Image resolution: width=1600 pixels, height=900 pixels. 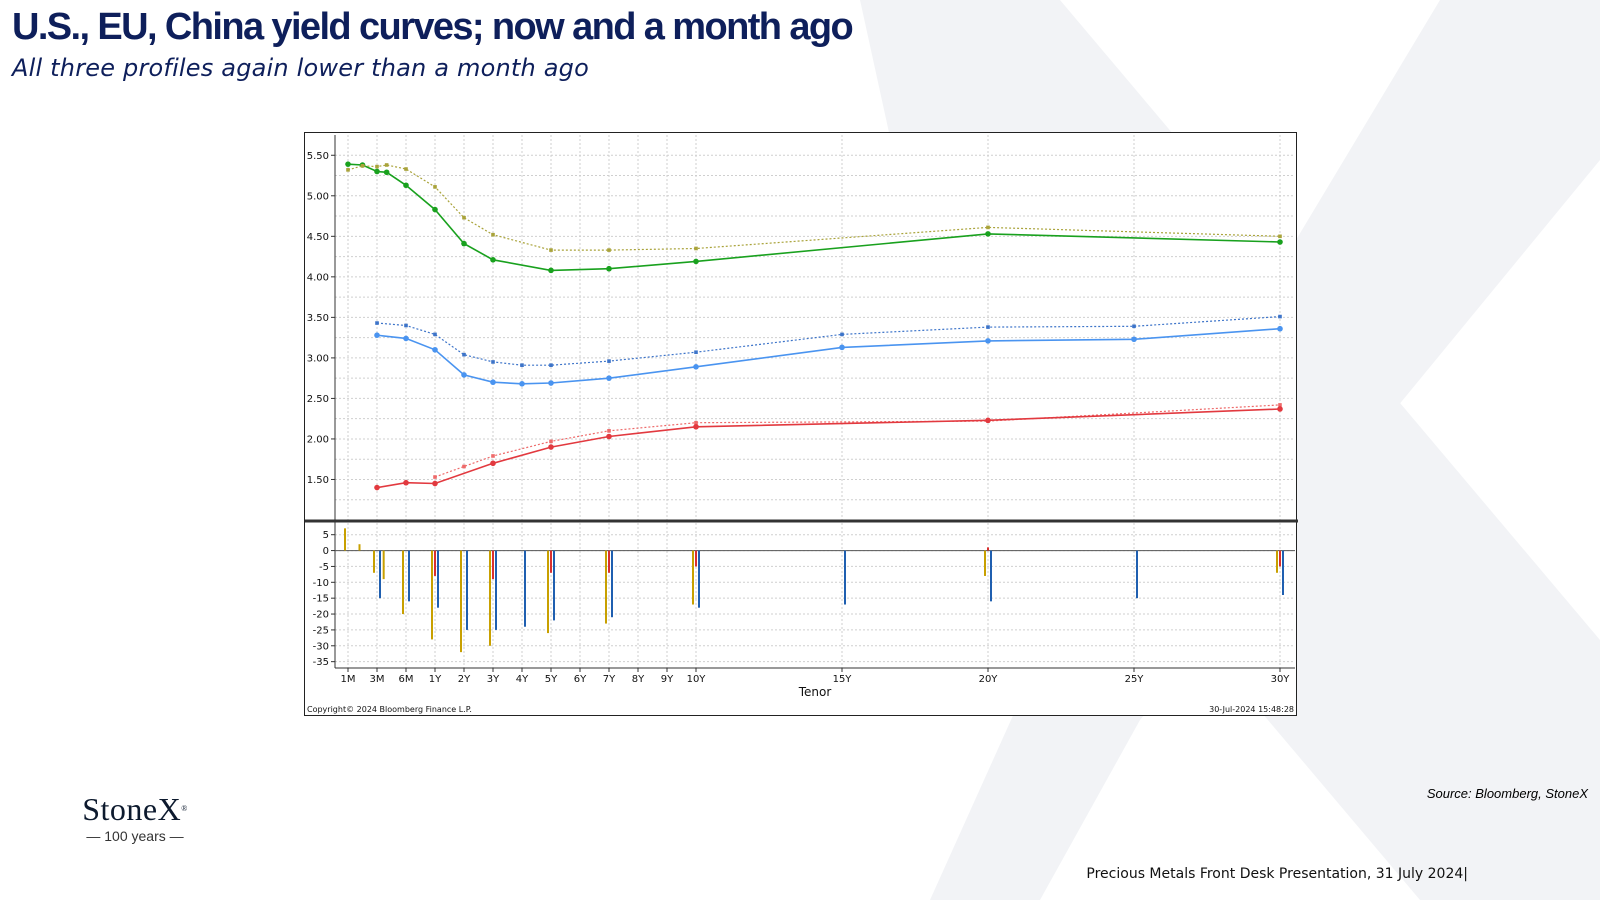 What do you see at coordinates (522, 679) in the screenshot?
I see `x-tick-label: 4Y` at bounding box center [522, 679].